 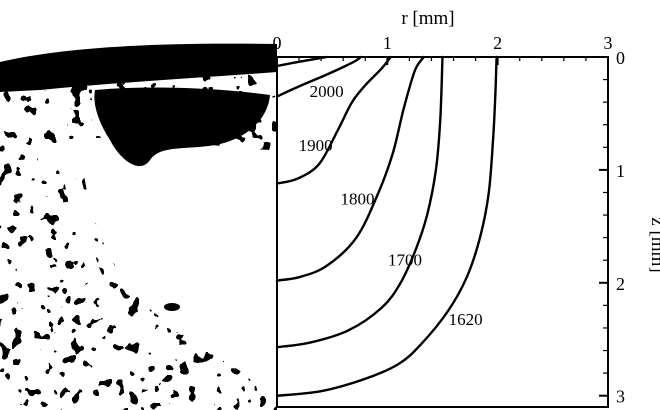 What do you see at coordinates (182, 127) in the screenshot?
I see `micrograph-dark-blob` at bounding box center [182, 127].